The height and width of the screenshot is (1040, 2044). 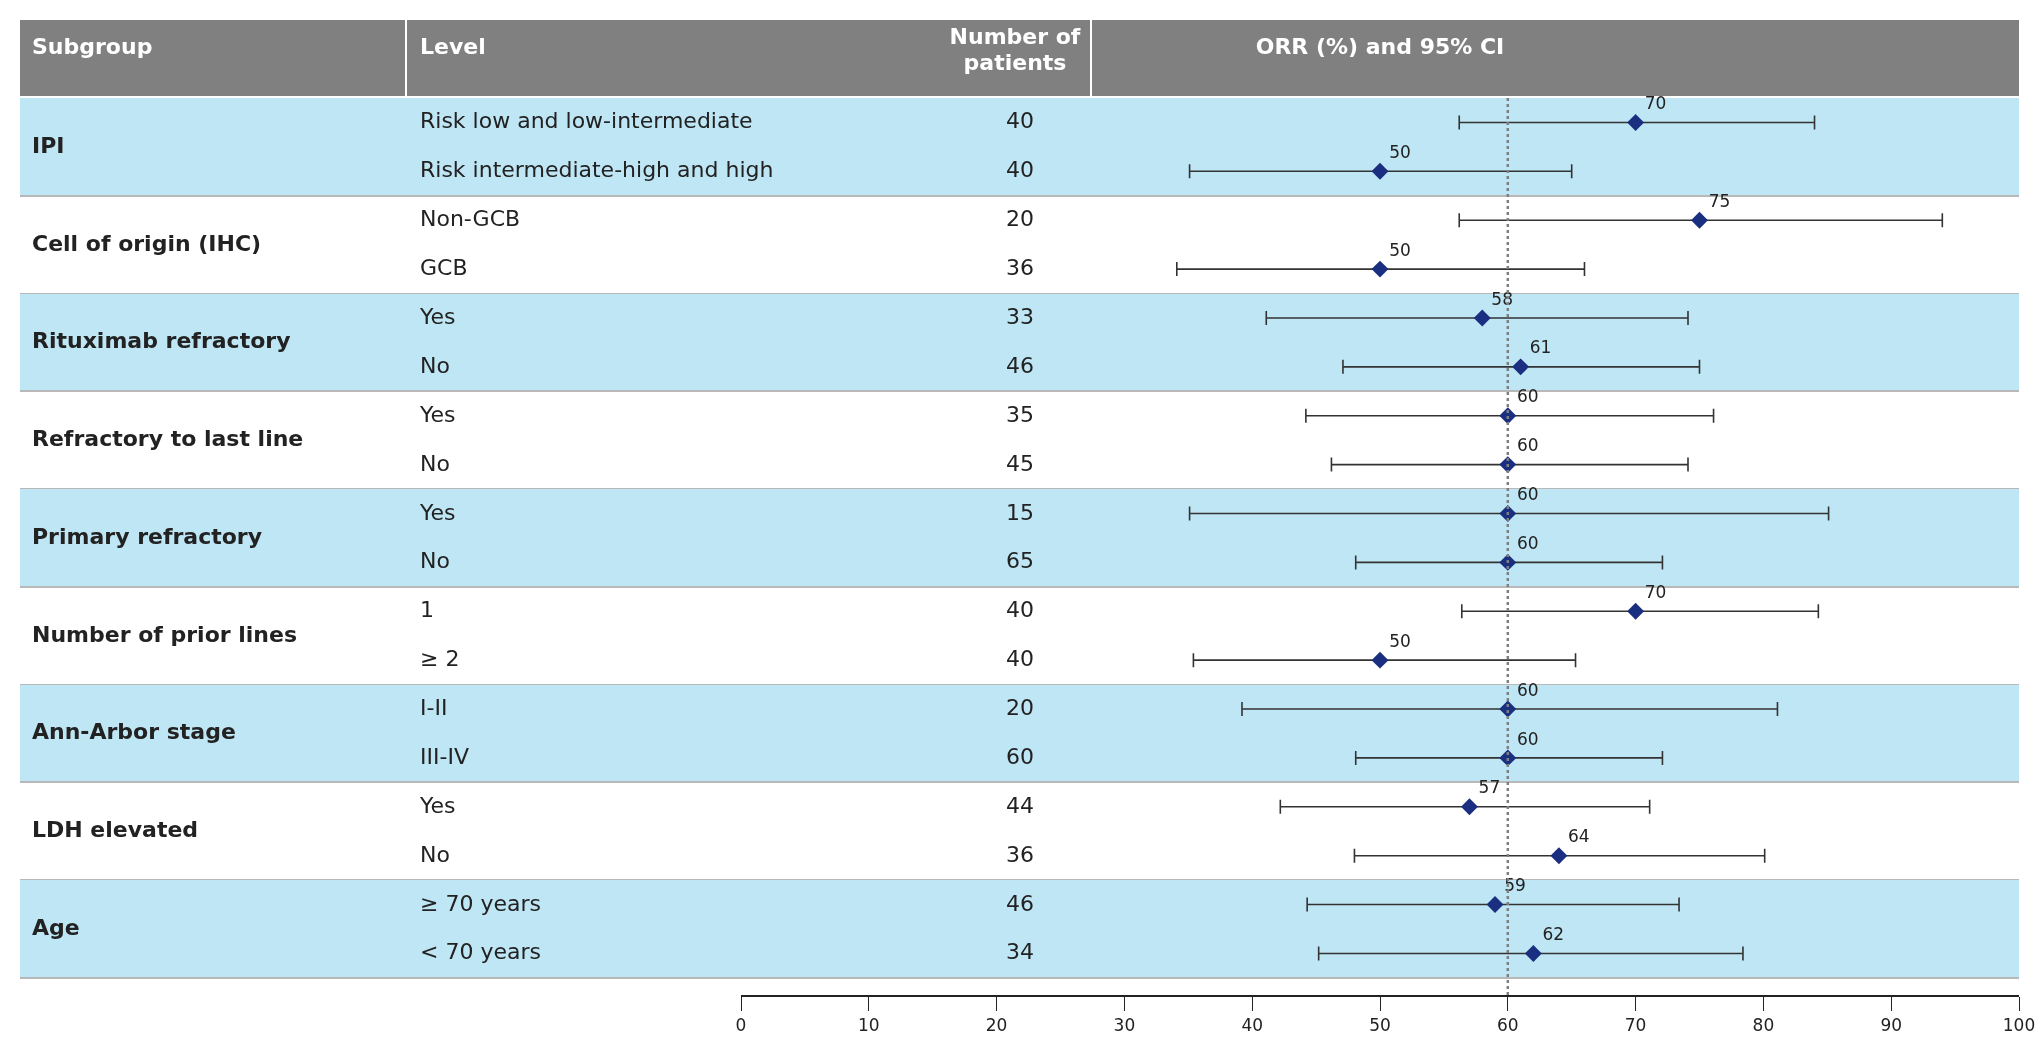 I want to click on data-label: 44, so click(x=1020, y=805).